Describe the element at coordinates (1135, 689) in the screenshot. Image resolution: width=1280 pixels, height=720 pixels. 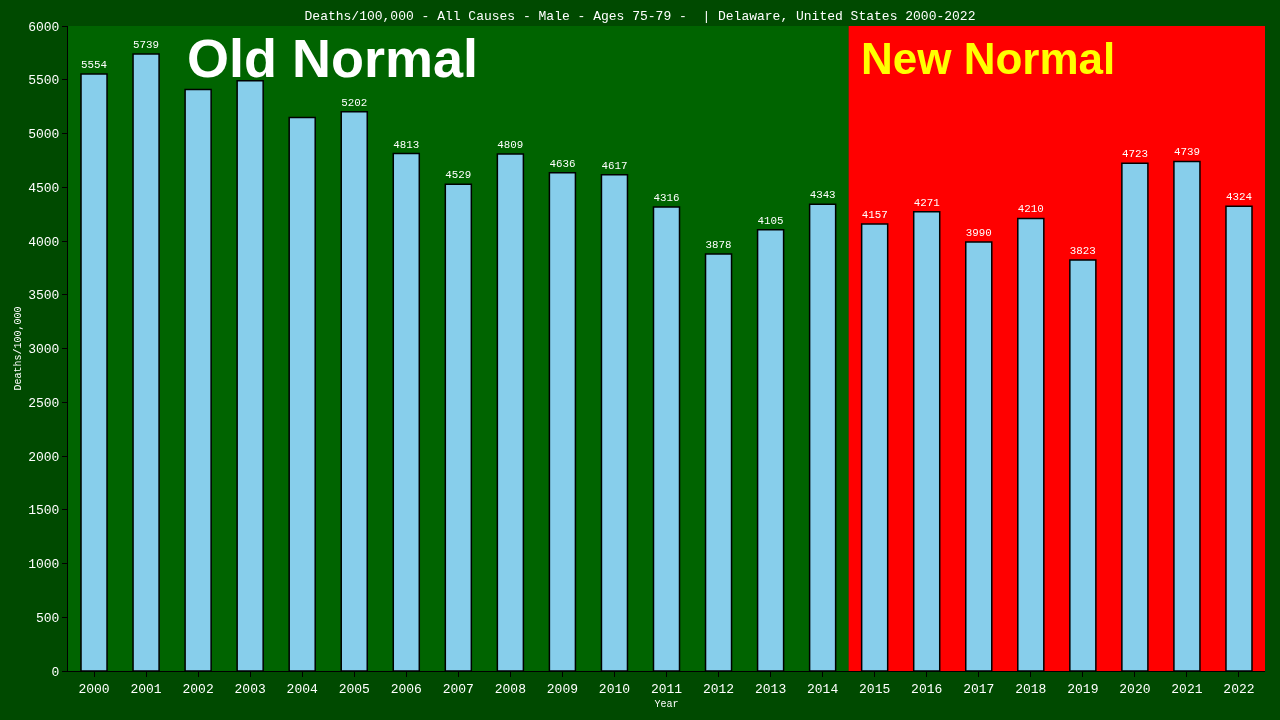
I see `x-tick-label: 2020` at that location.